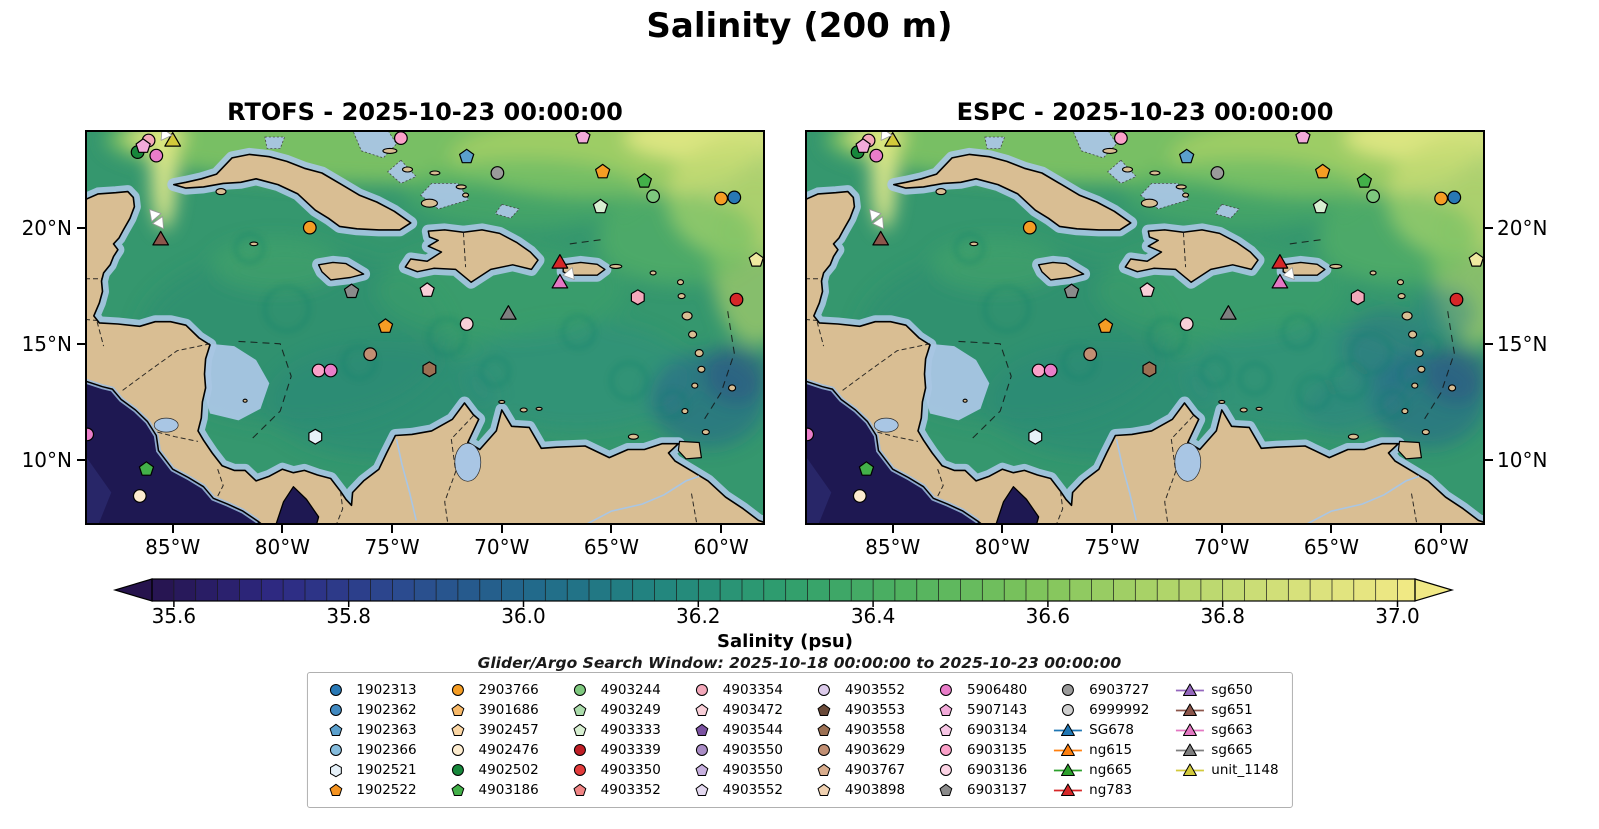 The height and width of the screenshot is (829, 1599). Describe the element at coordinates (752, 750) in the screenshot. I see `legend-label: 4903550` at that location.